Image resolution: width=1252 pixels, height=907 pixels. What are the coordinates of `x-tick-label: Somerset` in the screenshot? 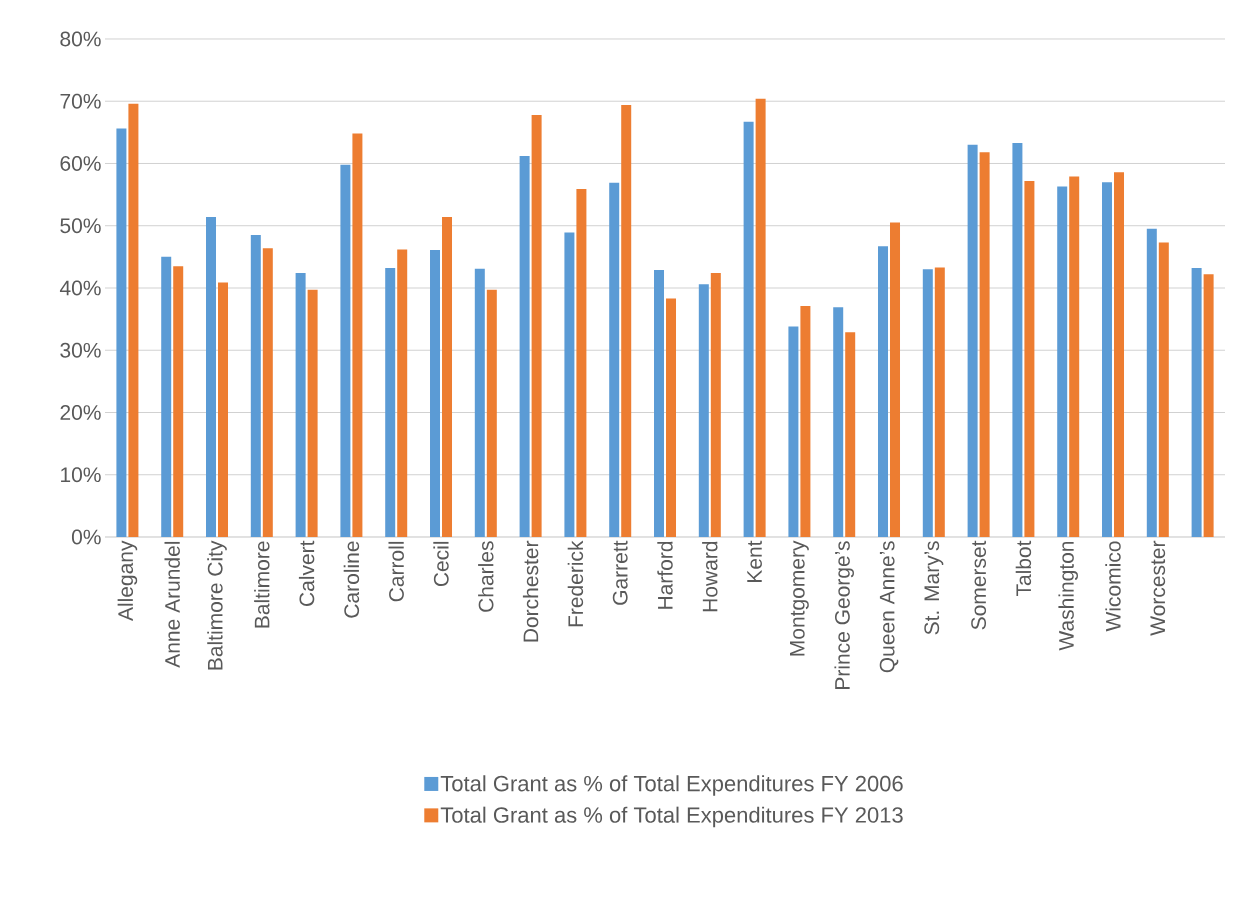 It's located at (979, 585).